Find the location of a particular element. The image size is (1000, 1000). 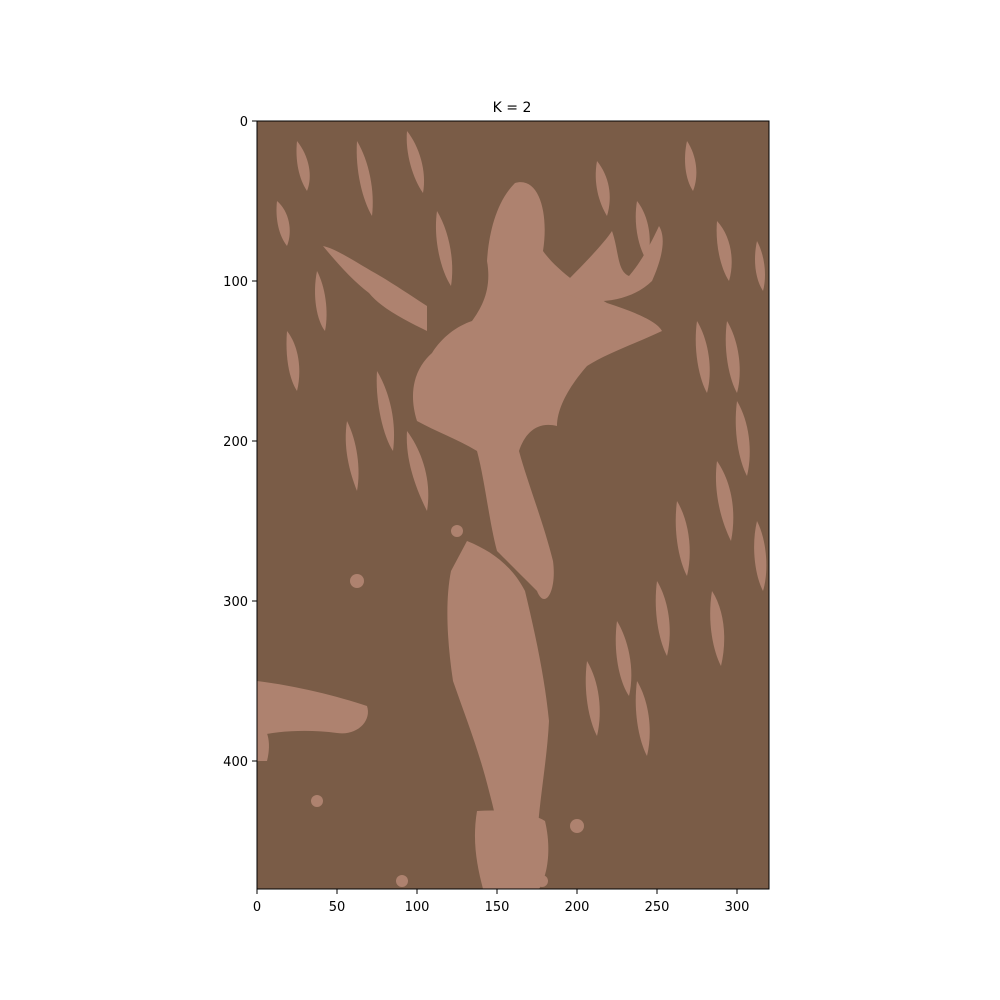

x-tick-label: 100 is located at coordinates (417, 907).